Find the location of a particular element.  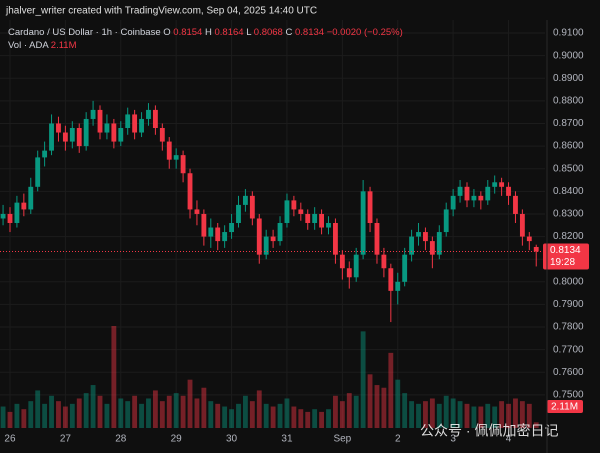

volume-value: 2.11M is located at coordinates (64, 45).